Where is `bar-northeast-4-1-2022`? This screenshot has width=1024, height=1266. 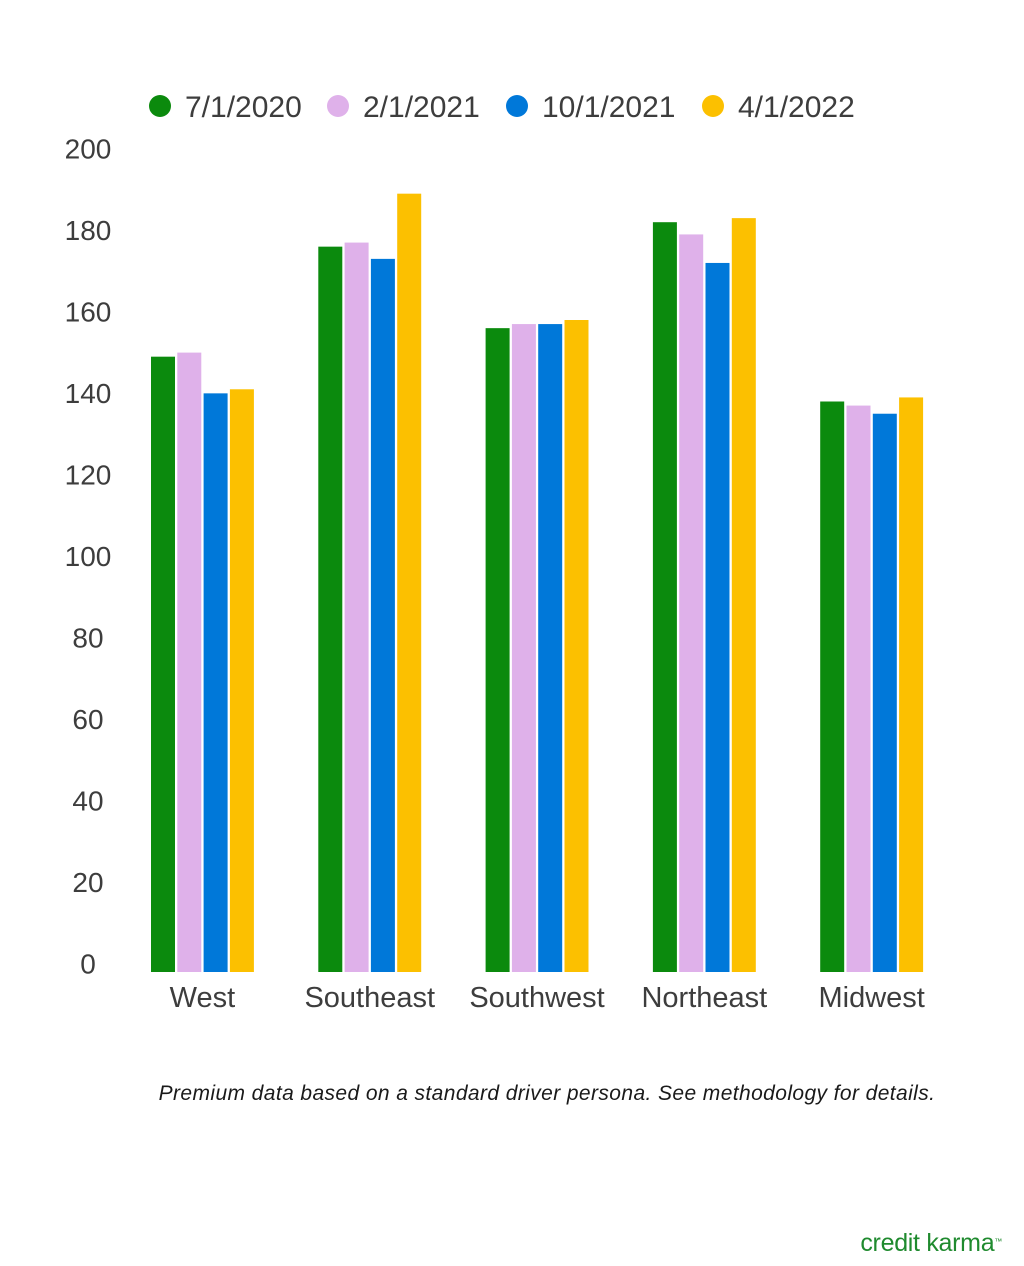
bar-northeast-4-1-2022 is located at coordinates (743, 595).